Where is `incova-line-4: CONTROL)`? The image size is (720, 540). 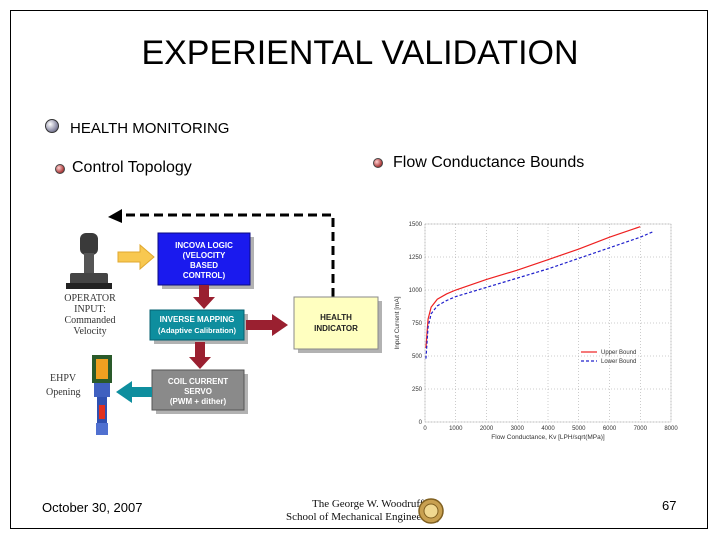 incova-line-4: CONTROL) is located at coordinates (204, 275).